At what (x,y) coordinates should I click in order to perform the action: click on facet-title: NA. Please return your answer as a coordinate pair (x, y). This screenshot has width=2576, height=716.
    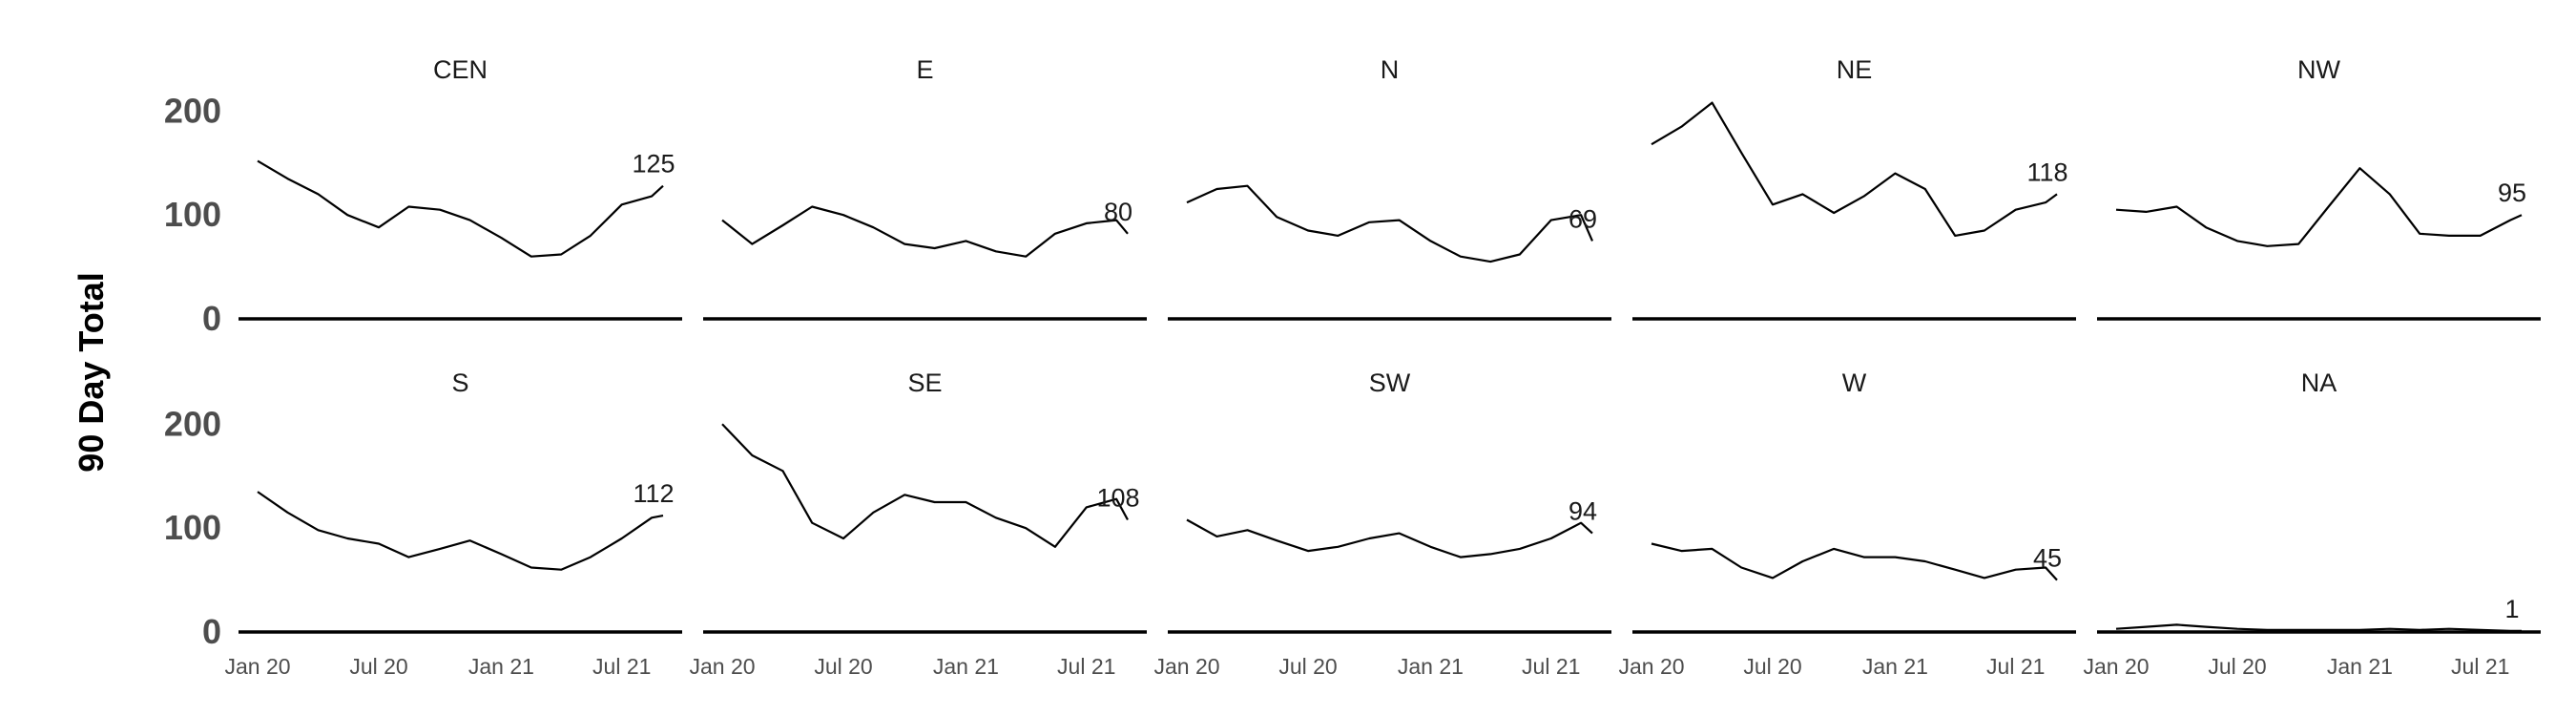
    Looking at the image, I should click on (2319, 383).